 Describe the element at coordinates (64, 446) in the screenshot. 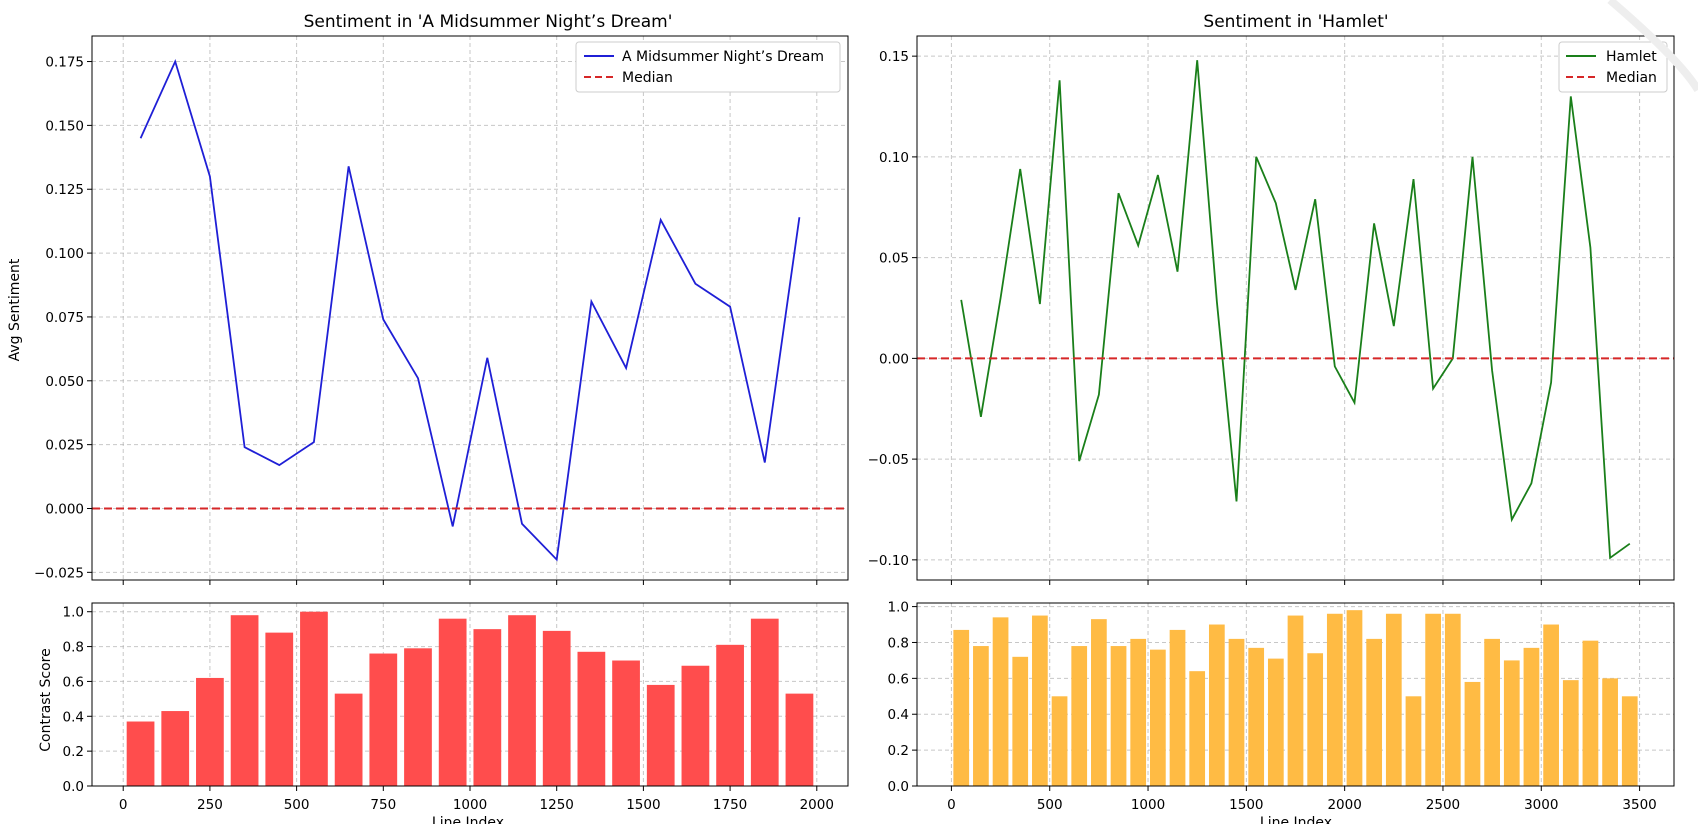

I see `midsummer-sentiment-ytick-label: 0.025` at that location.